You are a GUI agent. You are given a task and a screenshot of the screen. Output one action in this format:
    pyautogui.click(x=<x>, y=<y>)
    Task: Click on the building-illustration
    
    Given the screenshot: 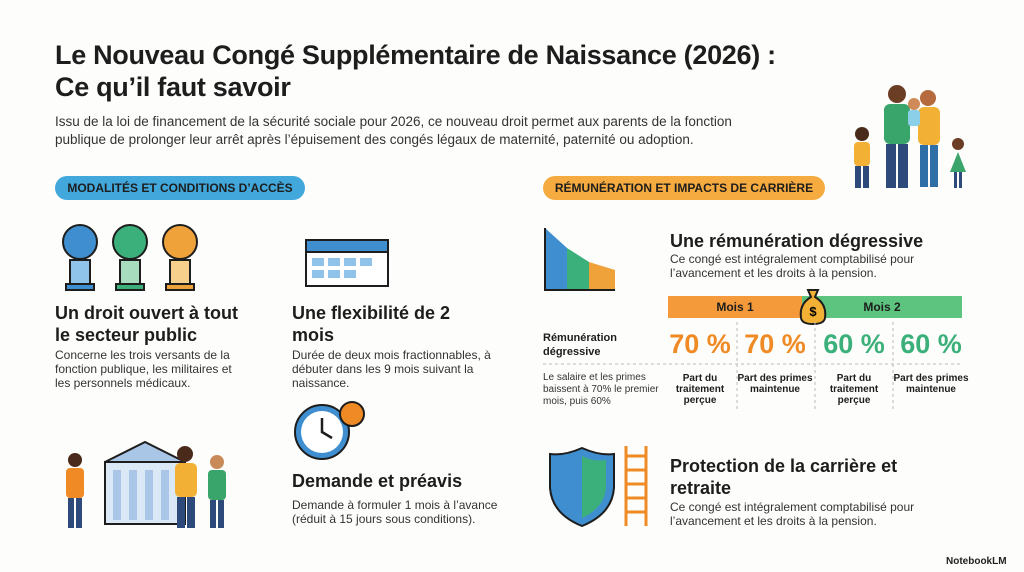 What is the action you would take?
    pyautogui.click(x=146, y=484)
    